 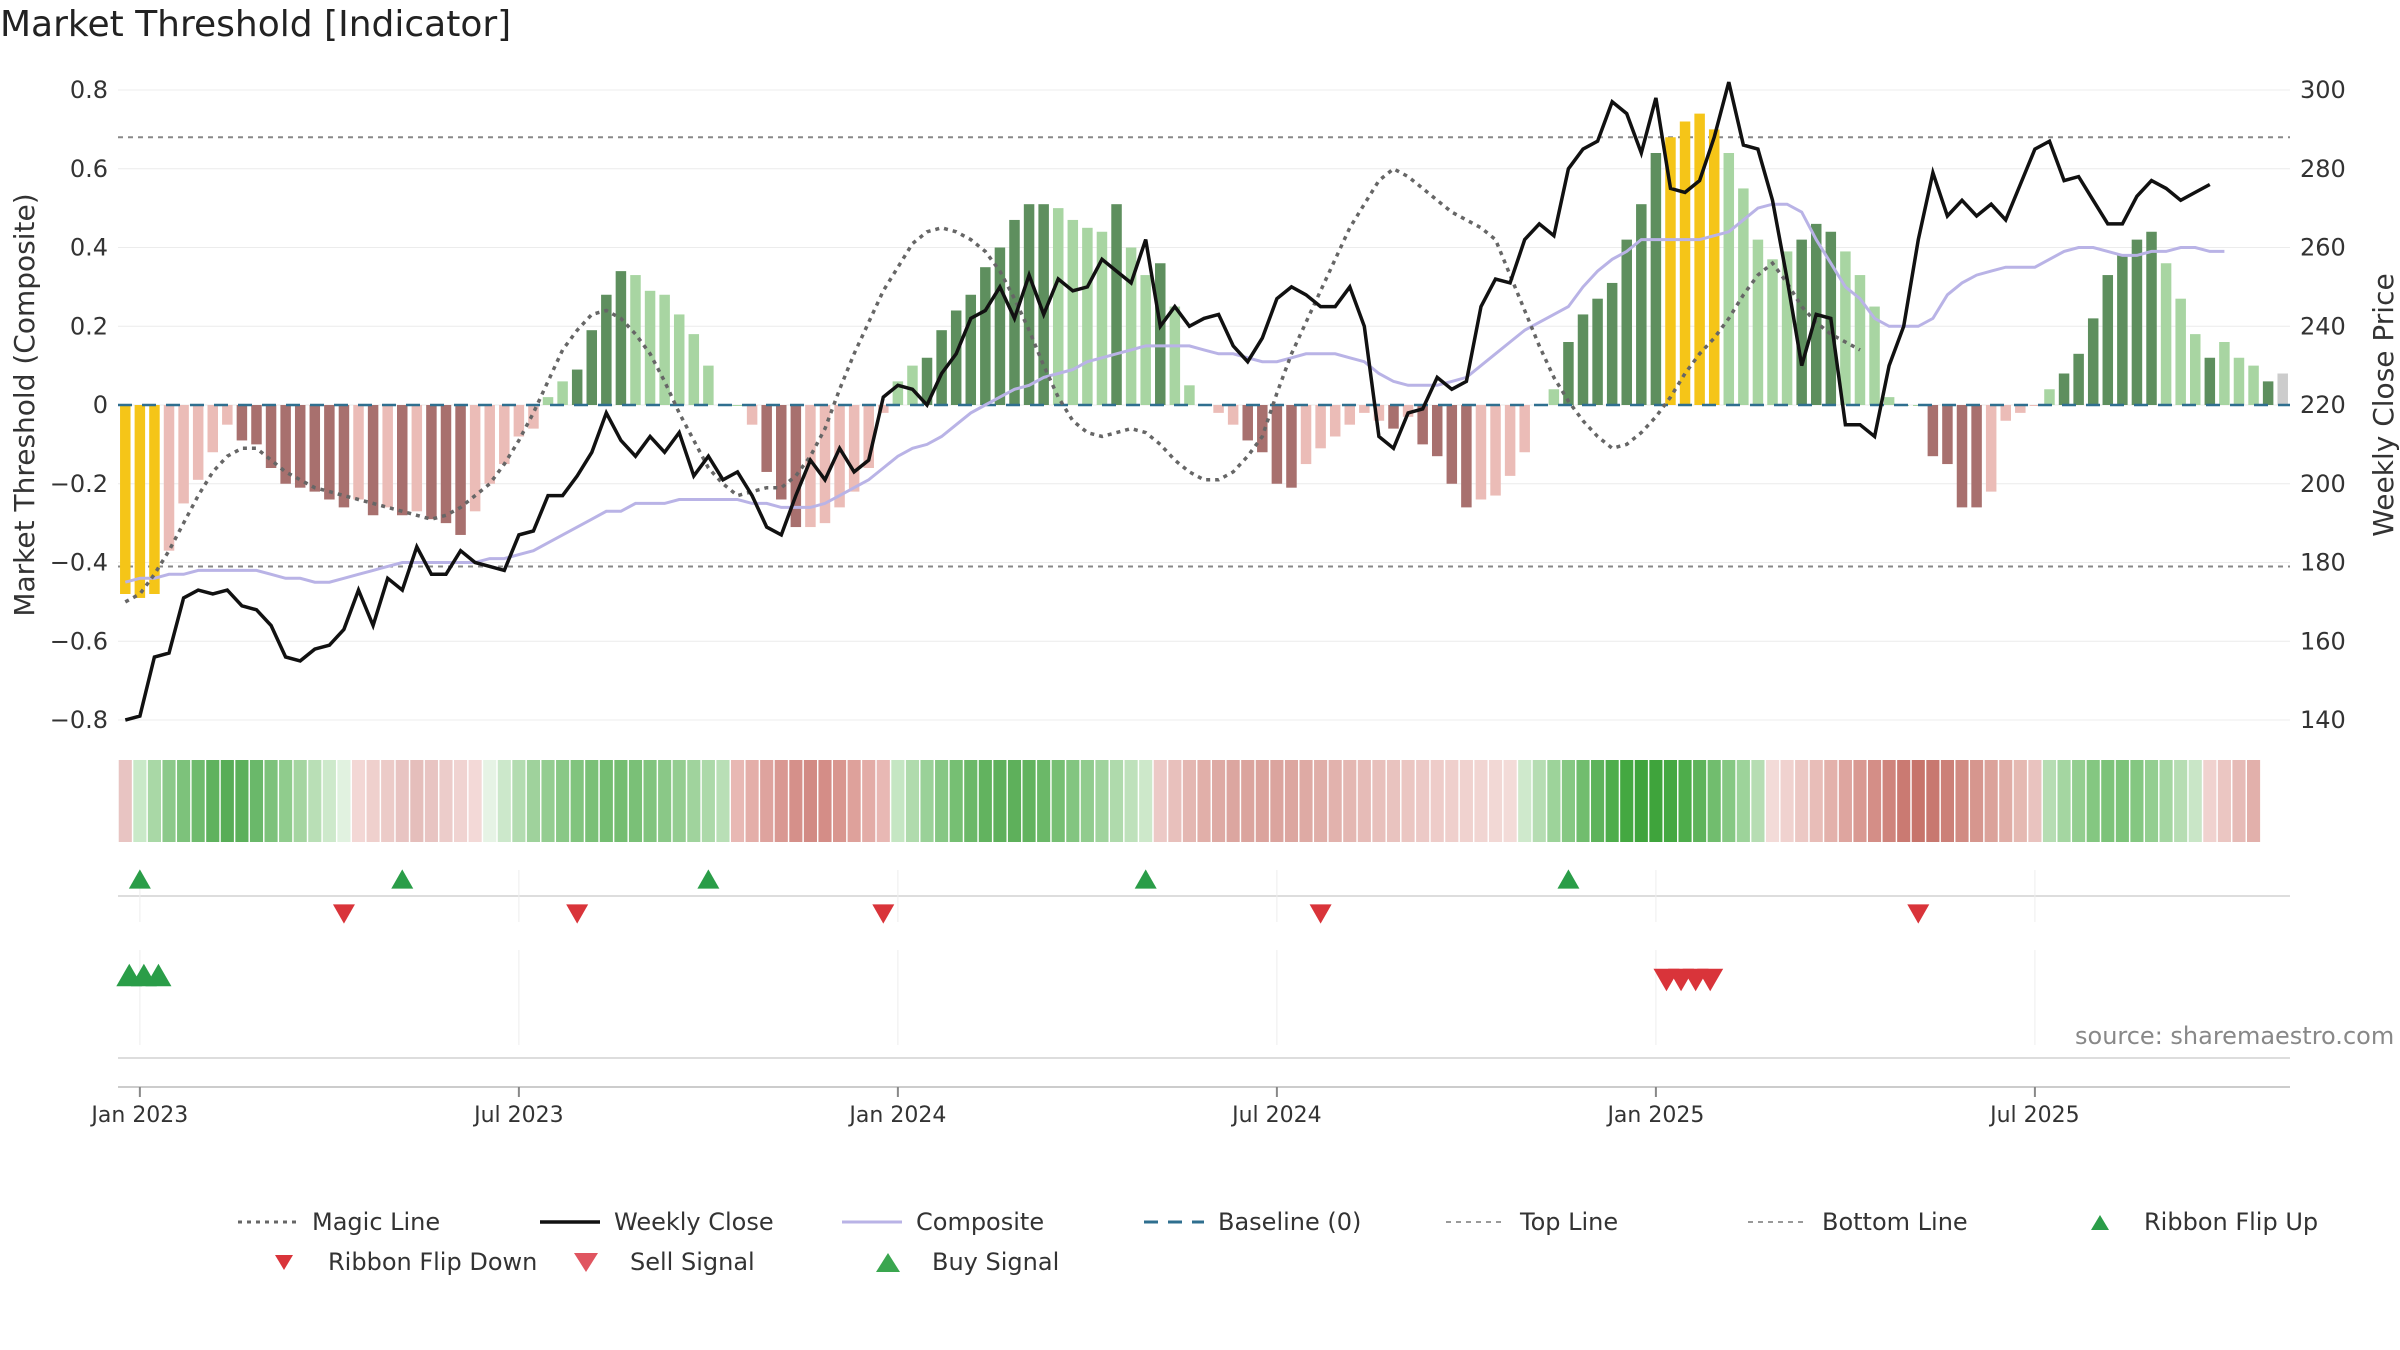 I want to click on sell-signal-marker, so click(x=1710, y=980).